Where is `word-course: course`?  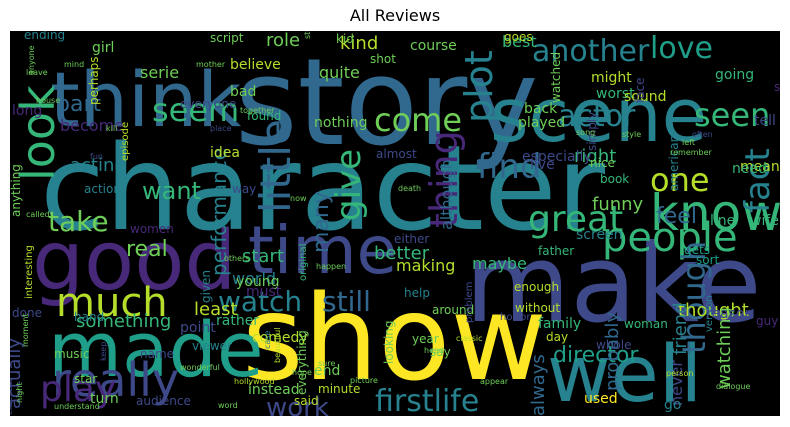 word-course: course is located at coordinates (433, 46).